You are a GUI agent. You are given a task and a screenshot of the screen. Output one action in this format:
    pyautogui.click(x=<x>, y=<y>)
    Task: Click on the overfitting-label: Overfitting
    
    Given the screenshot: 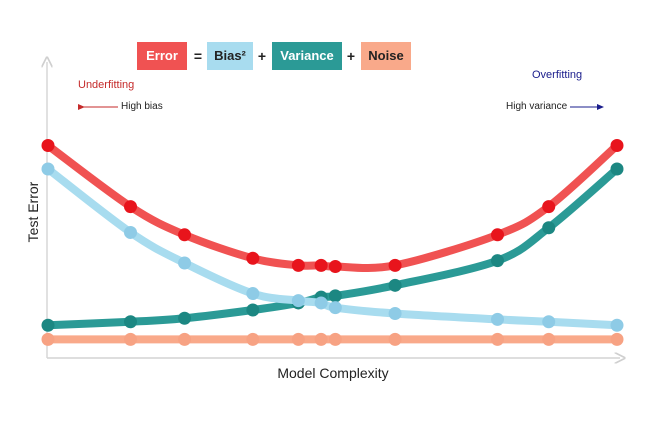 What is the action you would take?
    pyautogui.click(x=557, y=75)
    